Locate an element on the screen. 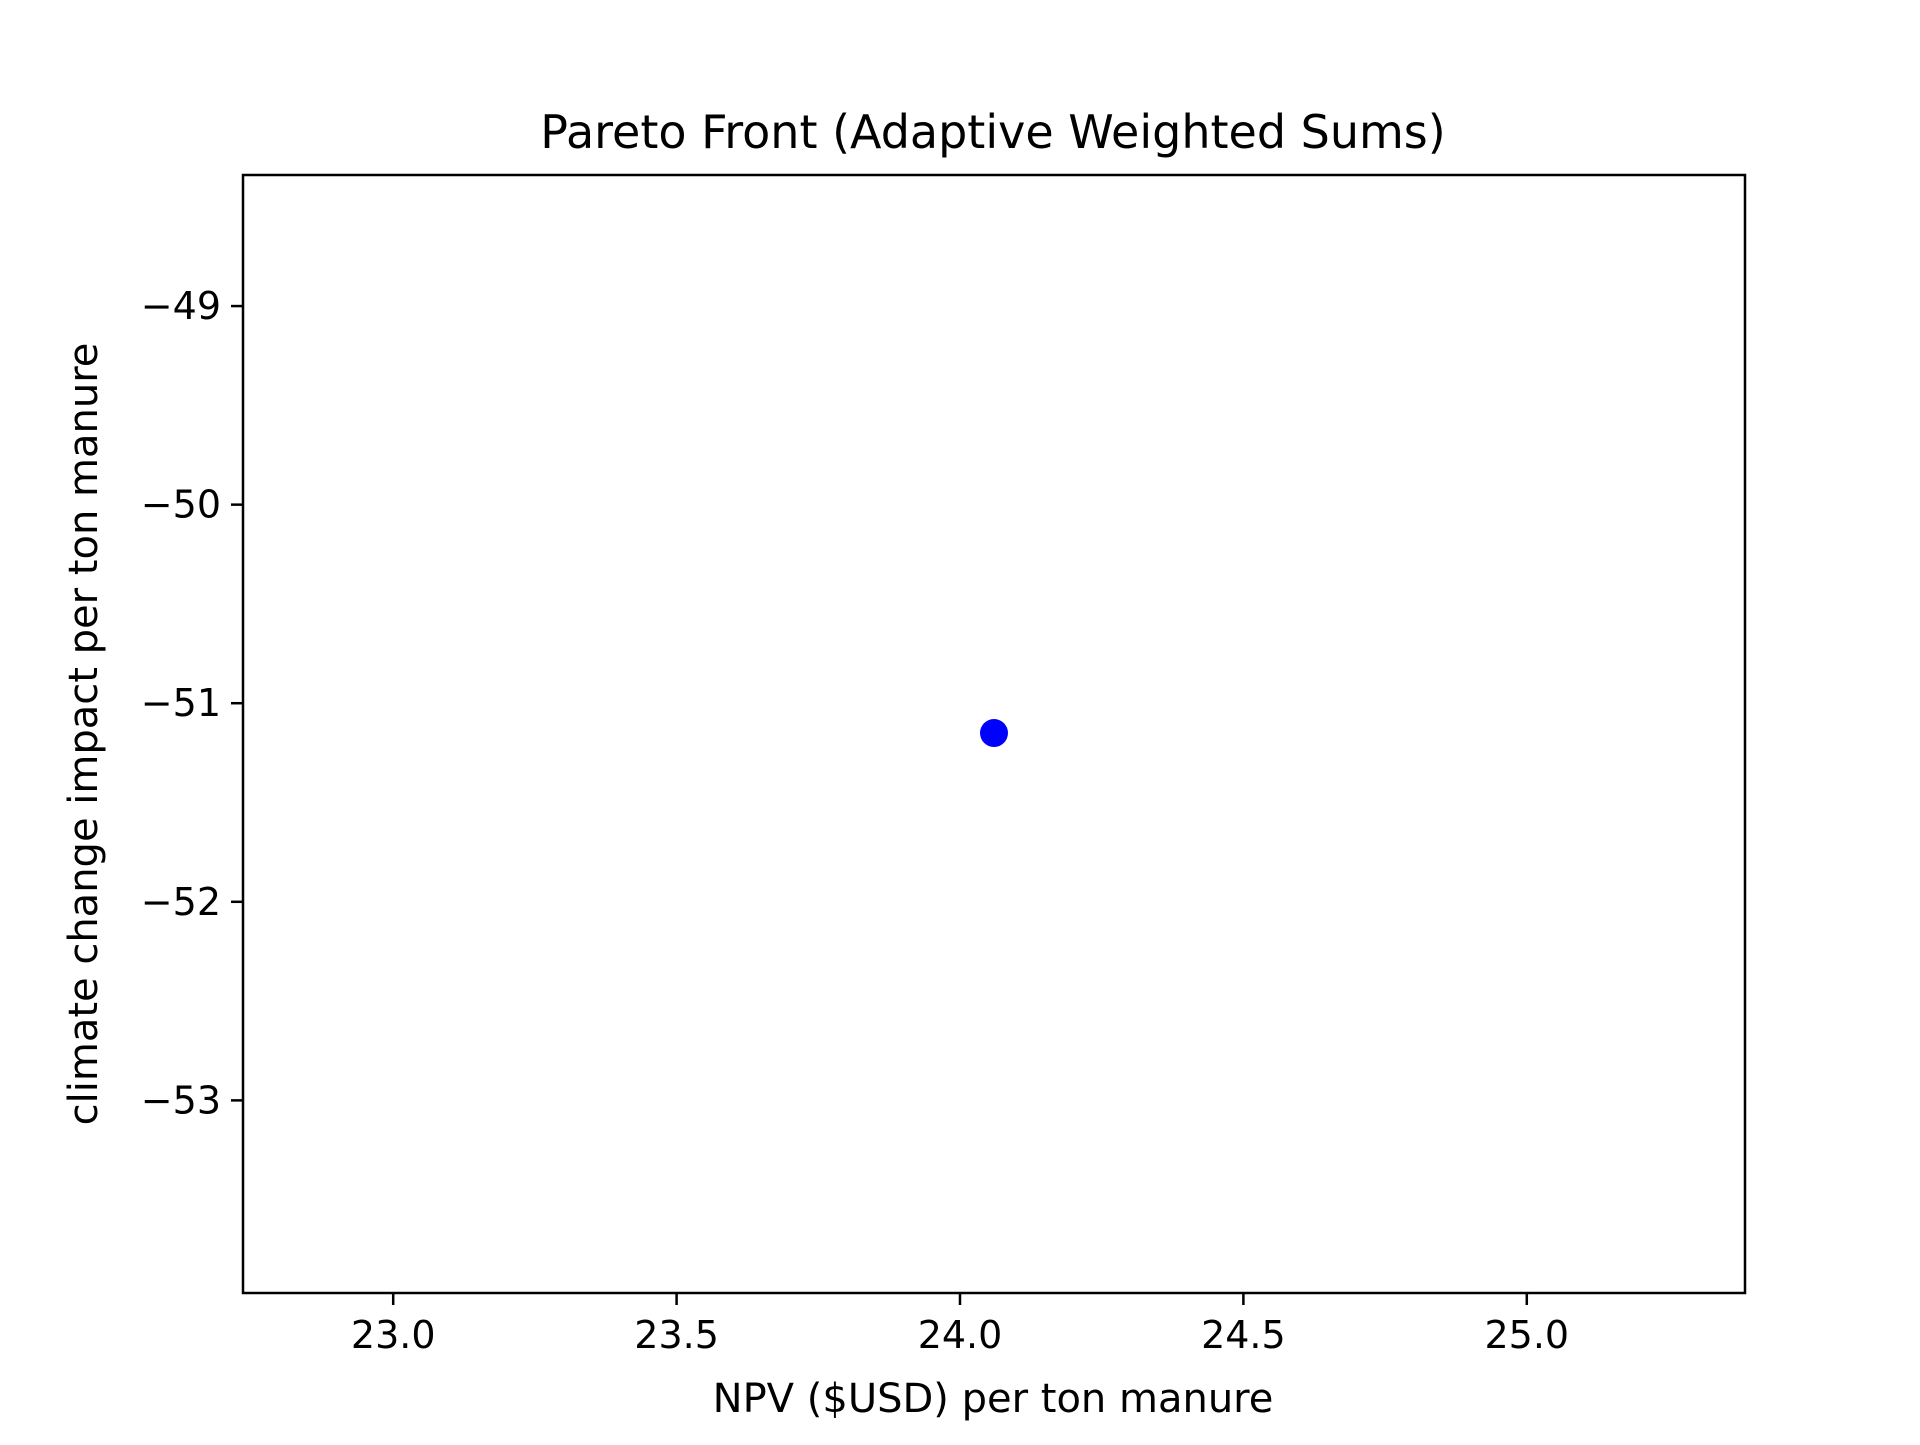 This screenshot has height=1445, width=1920. scatter-points is located at coordinates (994, 733).